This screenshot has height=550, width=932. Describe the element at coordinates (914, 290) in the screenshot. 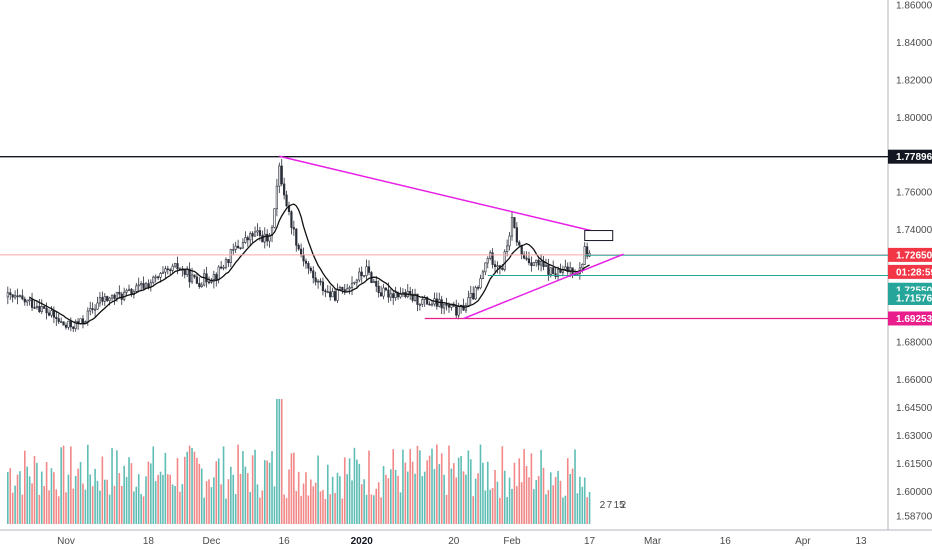

I see `teal-price-tag: 1.72550` at that location.